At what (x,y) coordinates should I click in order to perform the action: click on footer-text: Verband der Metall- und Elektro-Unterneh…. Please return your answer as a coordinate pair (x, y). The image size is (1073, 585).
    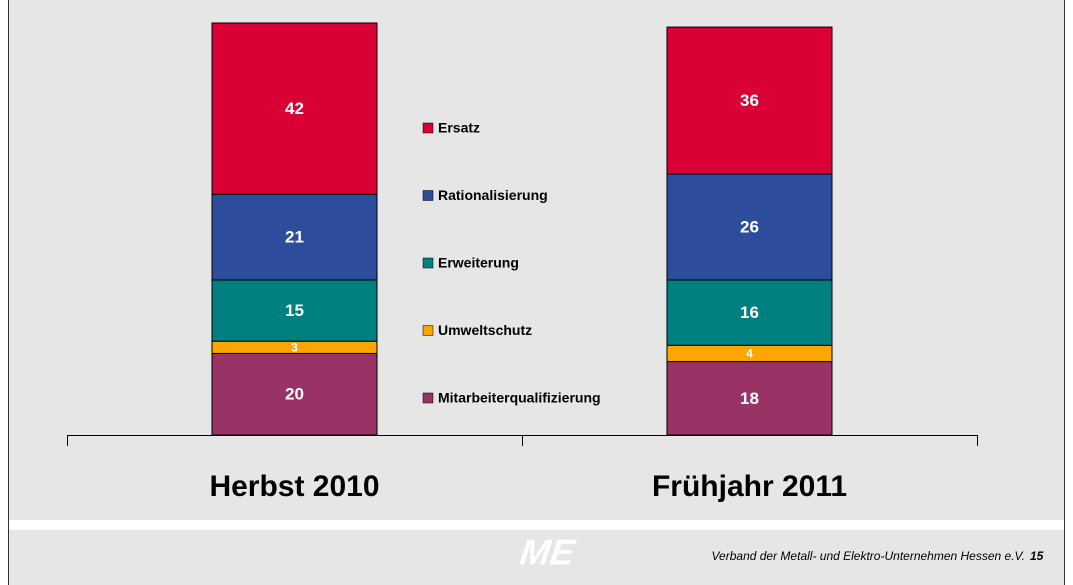
    Looking at the image, I should click on (869, 556).